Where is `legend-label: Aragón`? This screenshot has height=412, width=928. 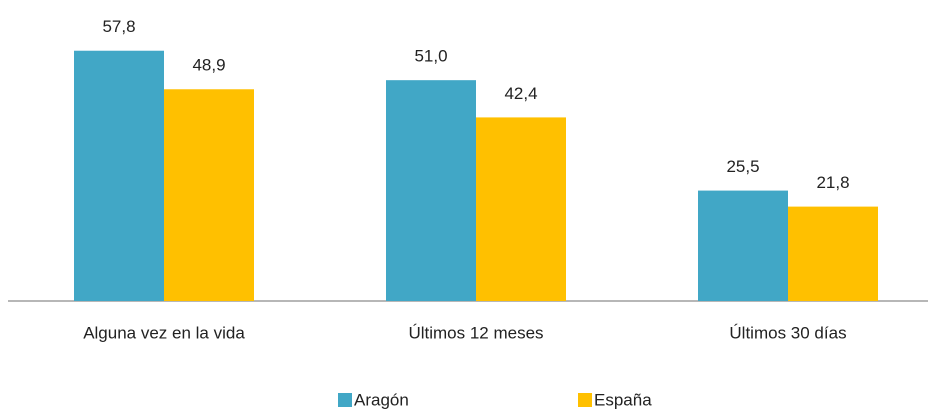 legend-label: Aragón is located at coordinates (381, 399).